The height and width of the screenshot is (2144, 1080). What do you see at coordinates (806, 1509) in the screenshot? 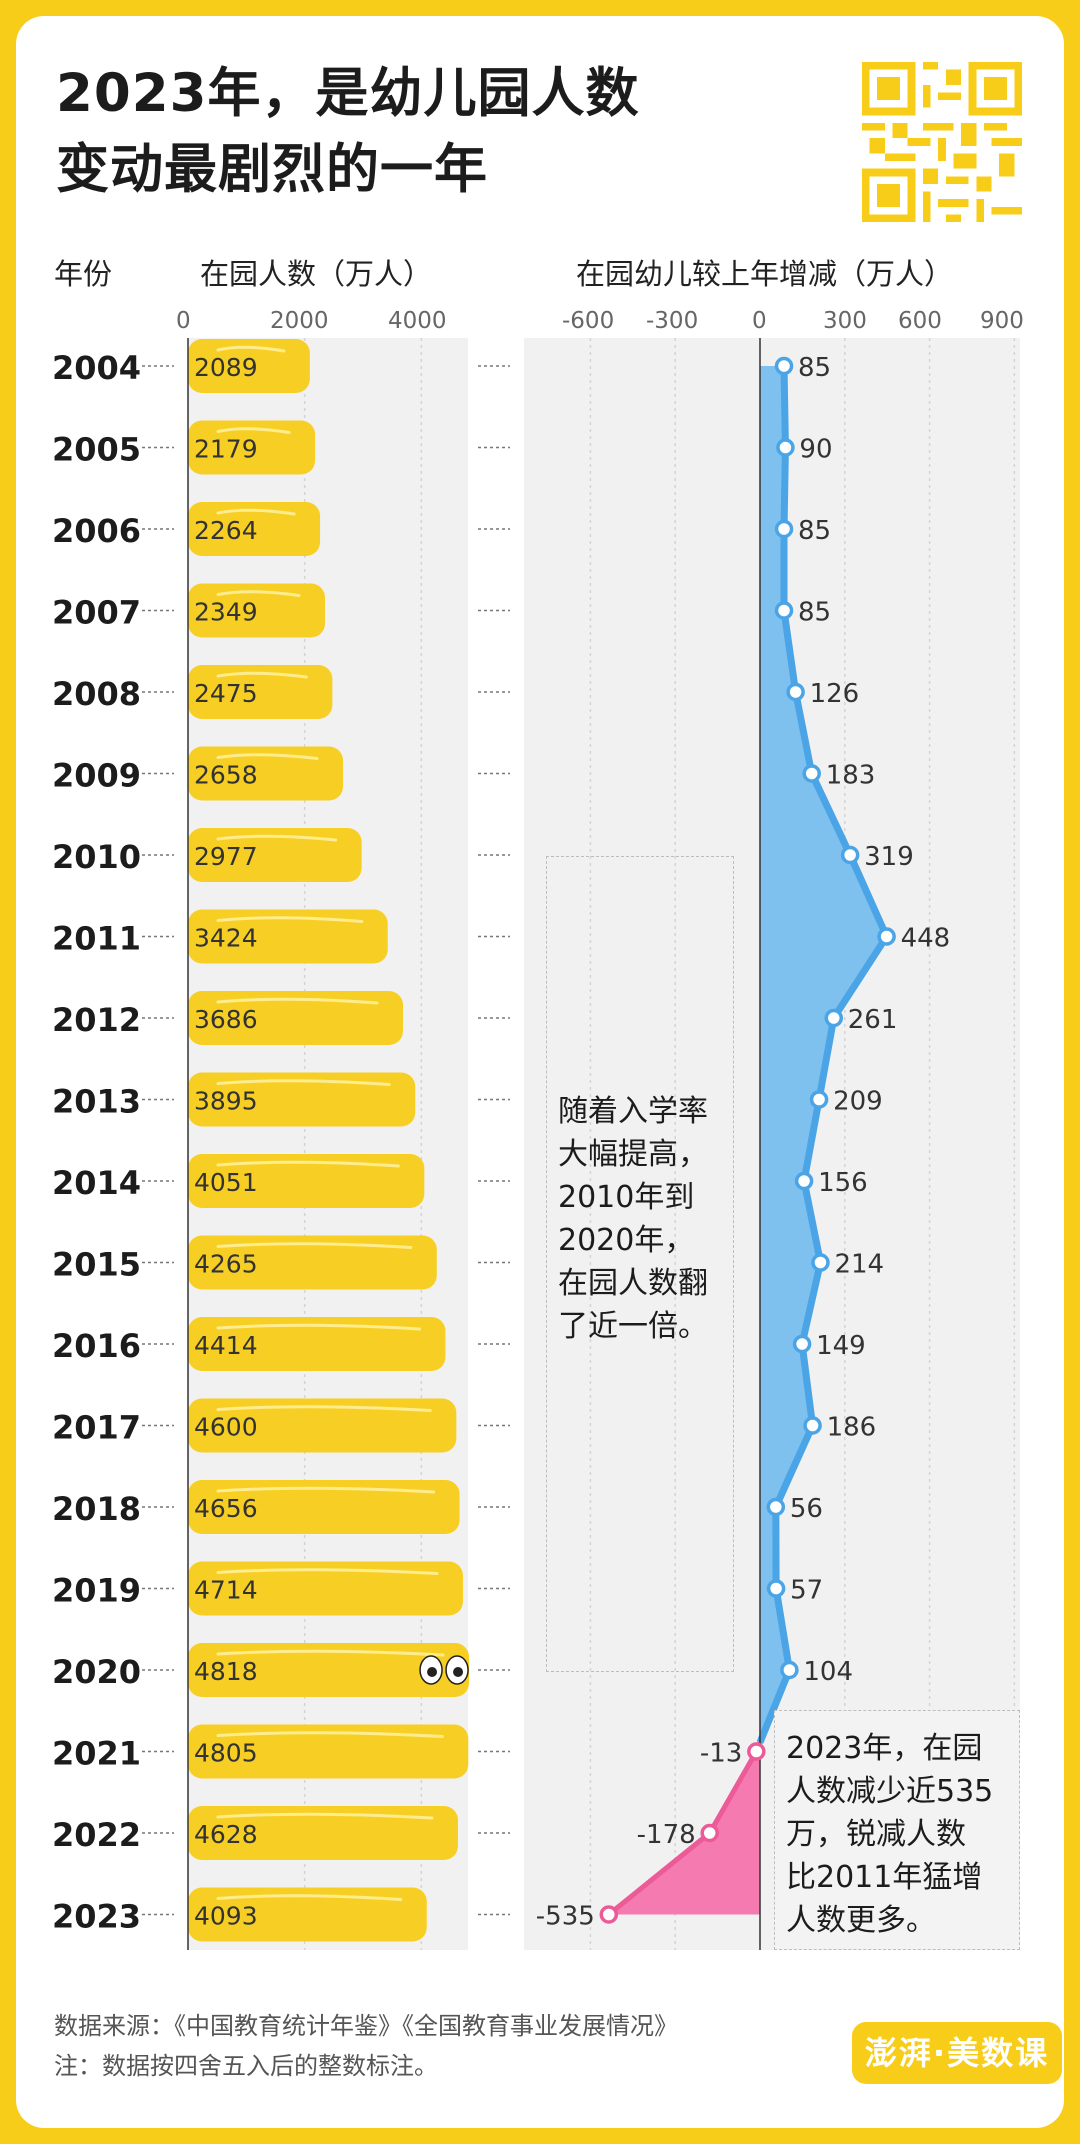
I see `change-value-label: 56` at bounding box center [806, 1509].